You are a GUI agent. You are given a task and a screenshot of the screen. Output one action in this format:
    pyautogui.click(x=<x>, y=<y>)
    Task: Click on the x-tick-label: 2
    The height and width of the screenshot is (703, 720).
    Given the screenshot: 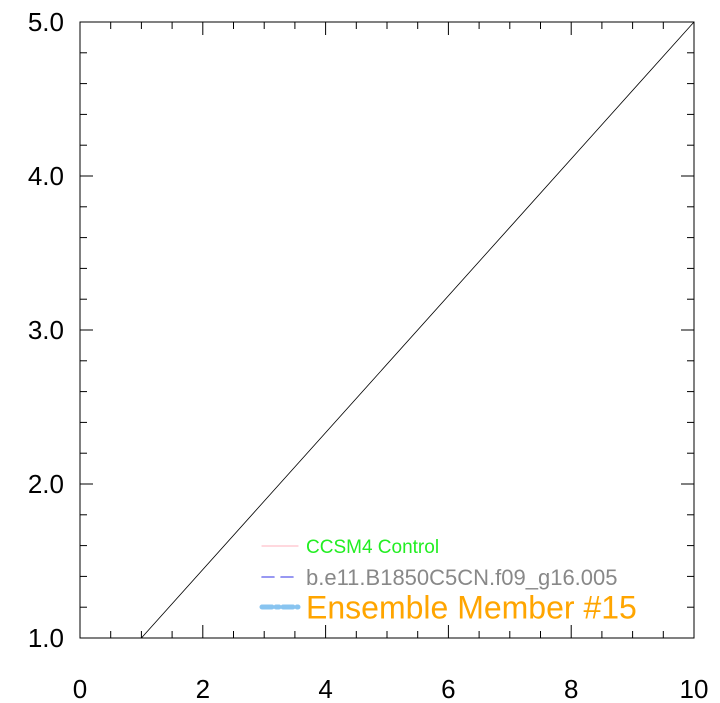 What is the action you would take?
    pyautogui.click(x=203, y=688)
    